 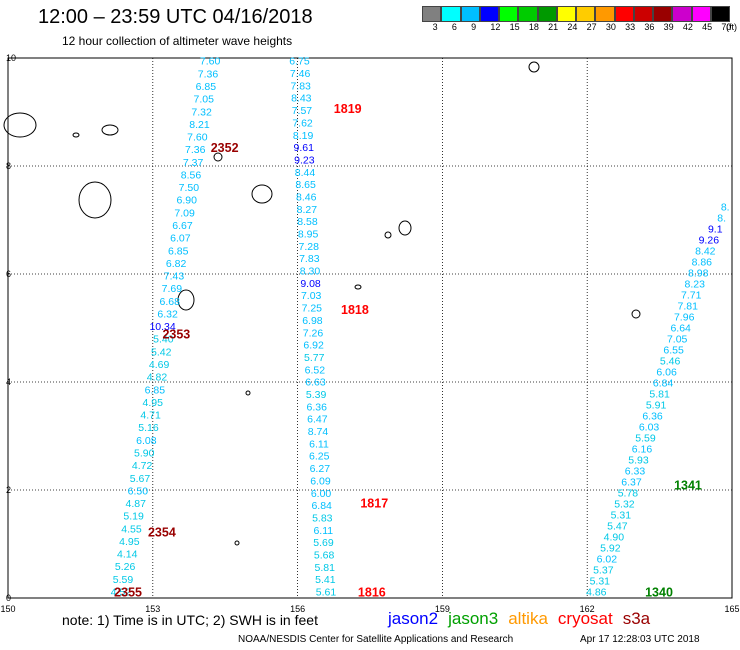 What do you see at coordinates (138, 491) in the screenshot?
I see `wave-height-value: 6.50` at bounding box center [138, 491].